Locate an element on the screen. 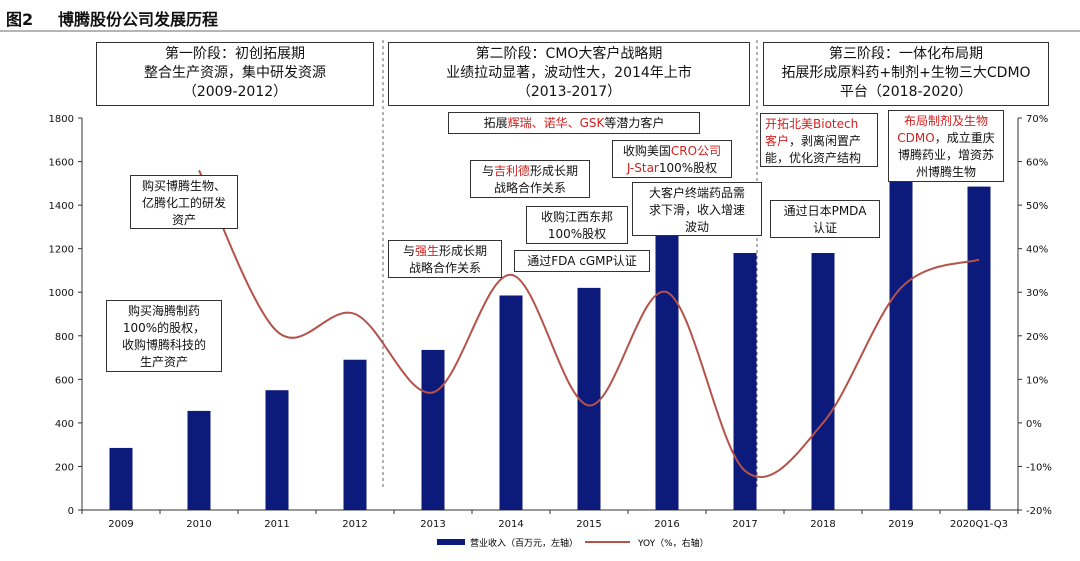 The width and height of the screenshot is (1080, 561). annotation-haiteng-acquisition: 购买海腾制药 100%的股权， 收购博腾科技的 生产资产 is located at coordinates (164, 336).